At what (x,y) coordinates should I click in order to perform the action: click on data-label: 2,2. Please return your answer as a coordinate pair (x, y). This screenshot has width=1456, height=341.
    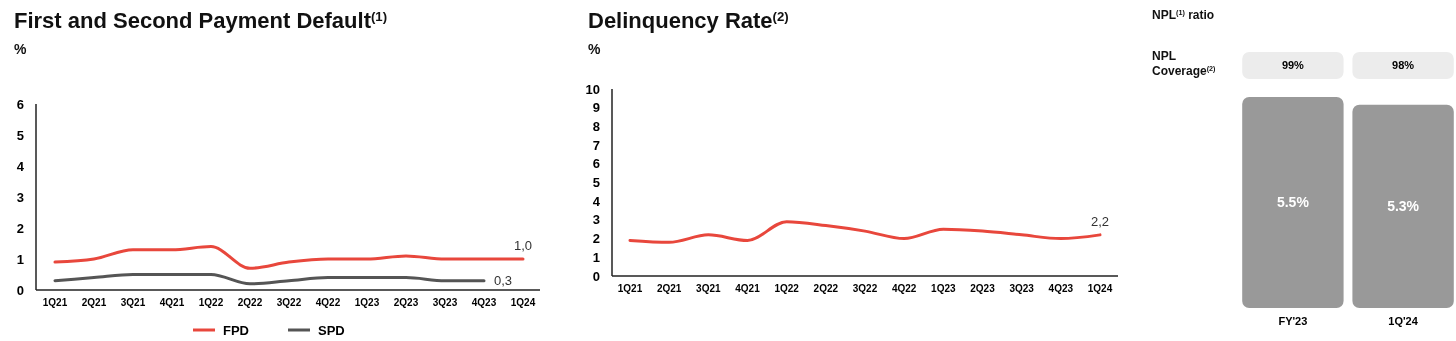
    Looking at the image, I should click on (1100, 221).